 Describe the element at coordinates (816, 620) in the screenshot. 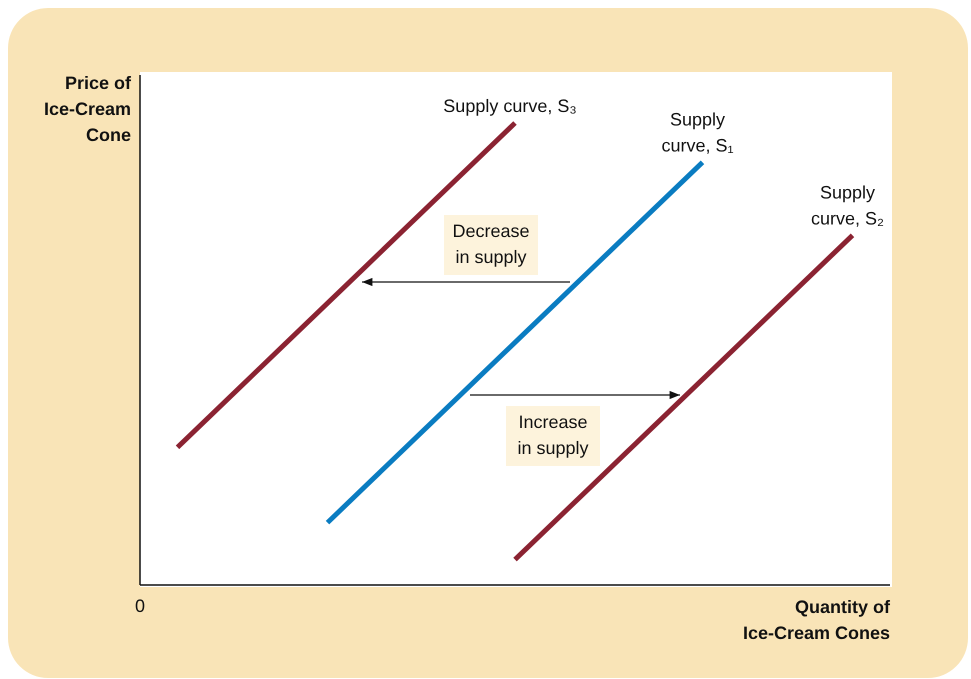

I see `x-axis-title: Quantity of Ice-Cream Cones` at that location.